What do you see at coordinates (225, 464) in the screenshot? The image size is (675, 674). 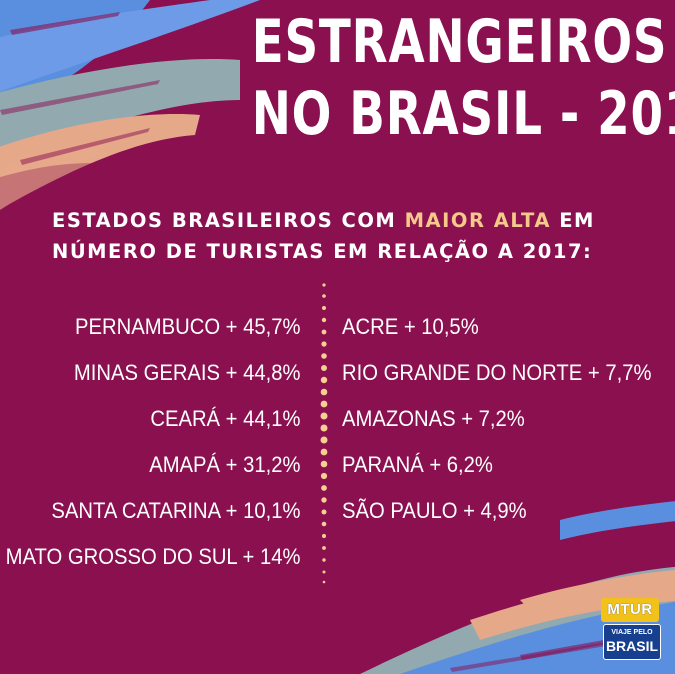 I see `list-item: AMAPÁ + 31,2%` at bounding box center [225, 464].